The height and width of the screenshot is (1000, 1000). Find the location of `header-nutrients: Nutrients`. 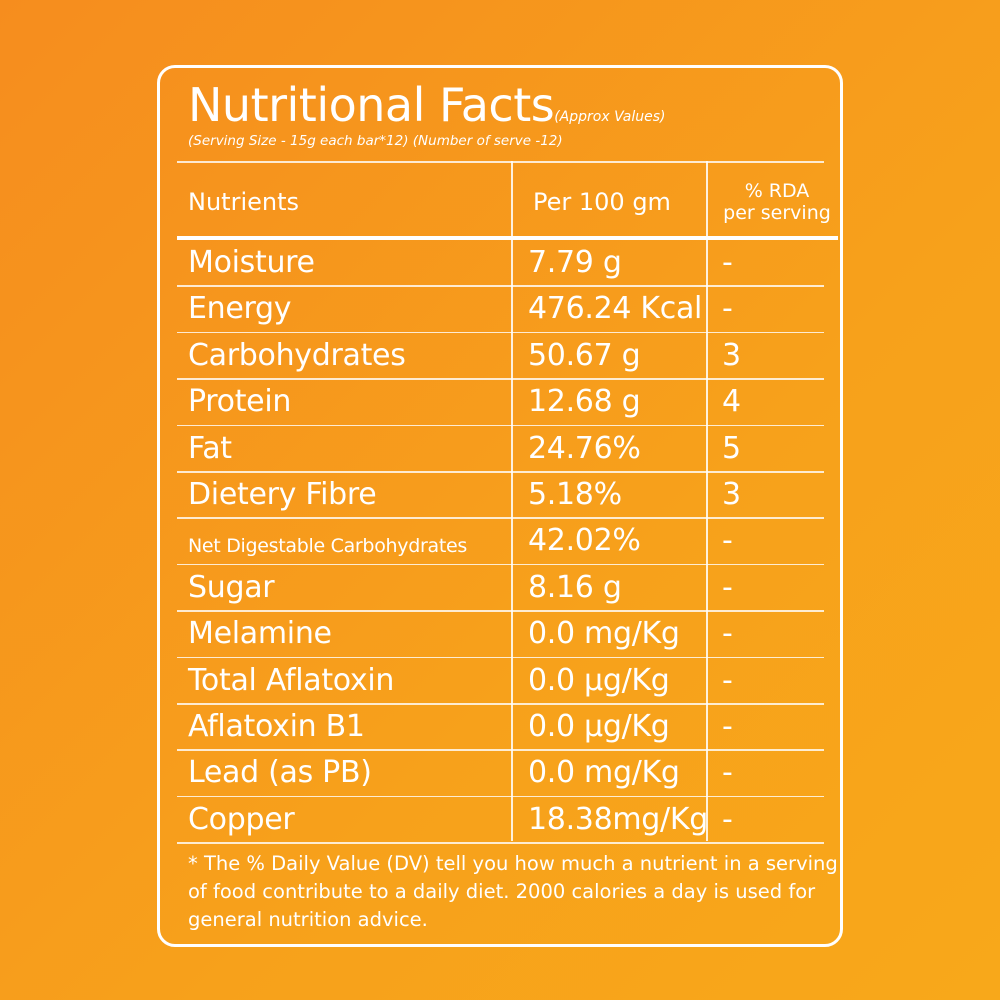

header-nutrients: Nutrients is located at coordinates (243, 202).